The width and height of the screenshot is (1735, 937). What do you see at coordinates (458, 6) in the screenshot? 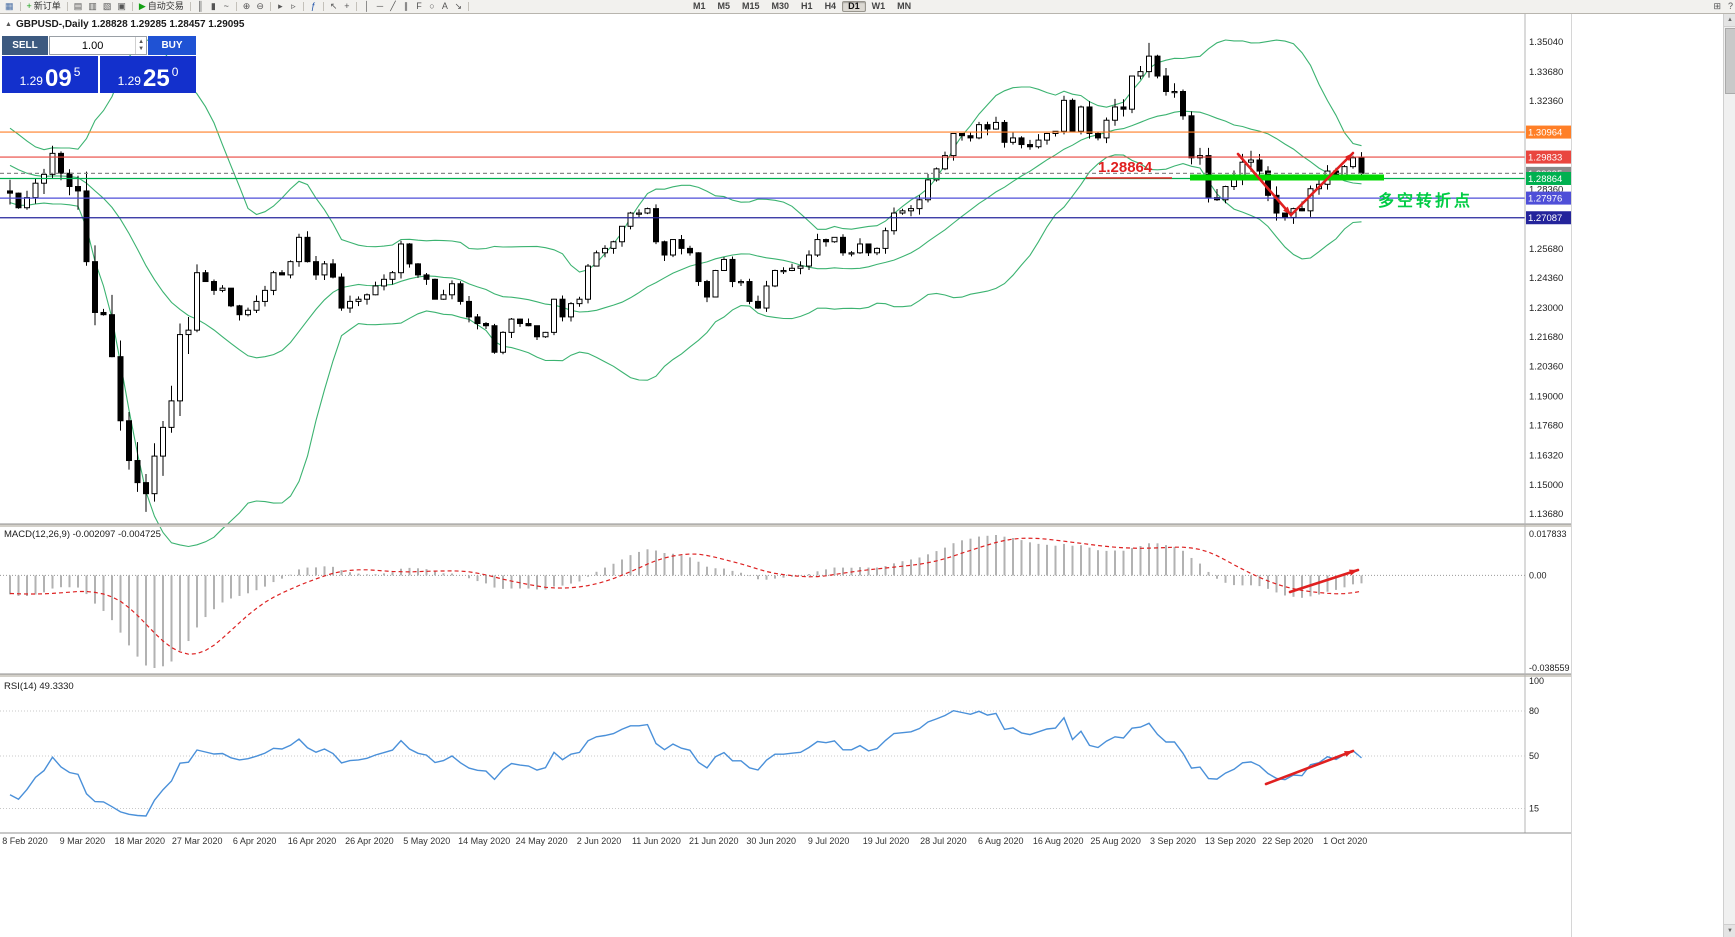
I see `arrow-object-icon: ↘` at bounding box center [458, 6].